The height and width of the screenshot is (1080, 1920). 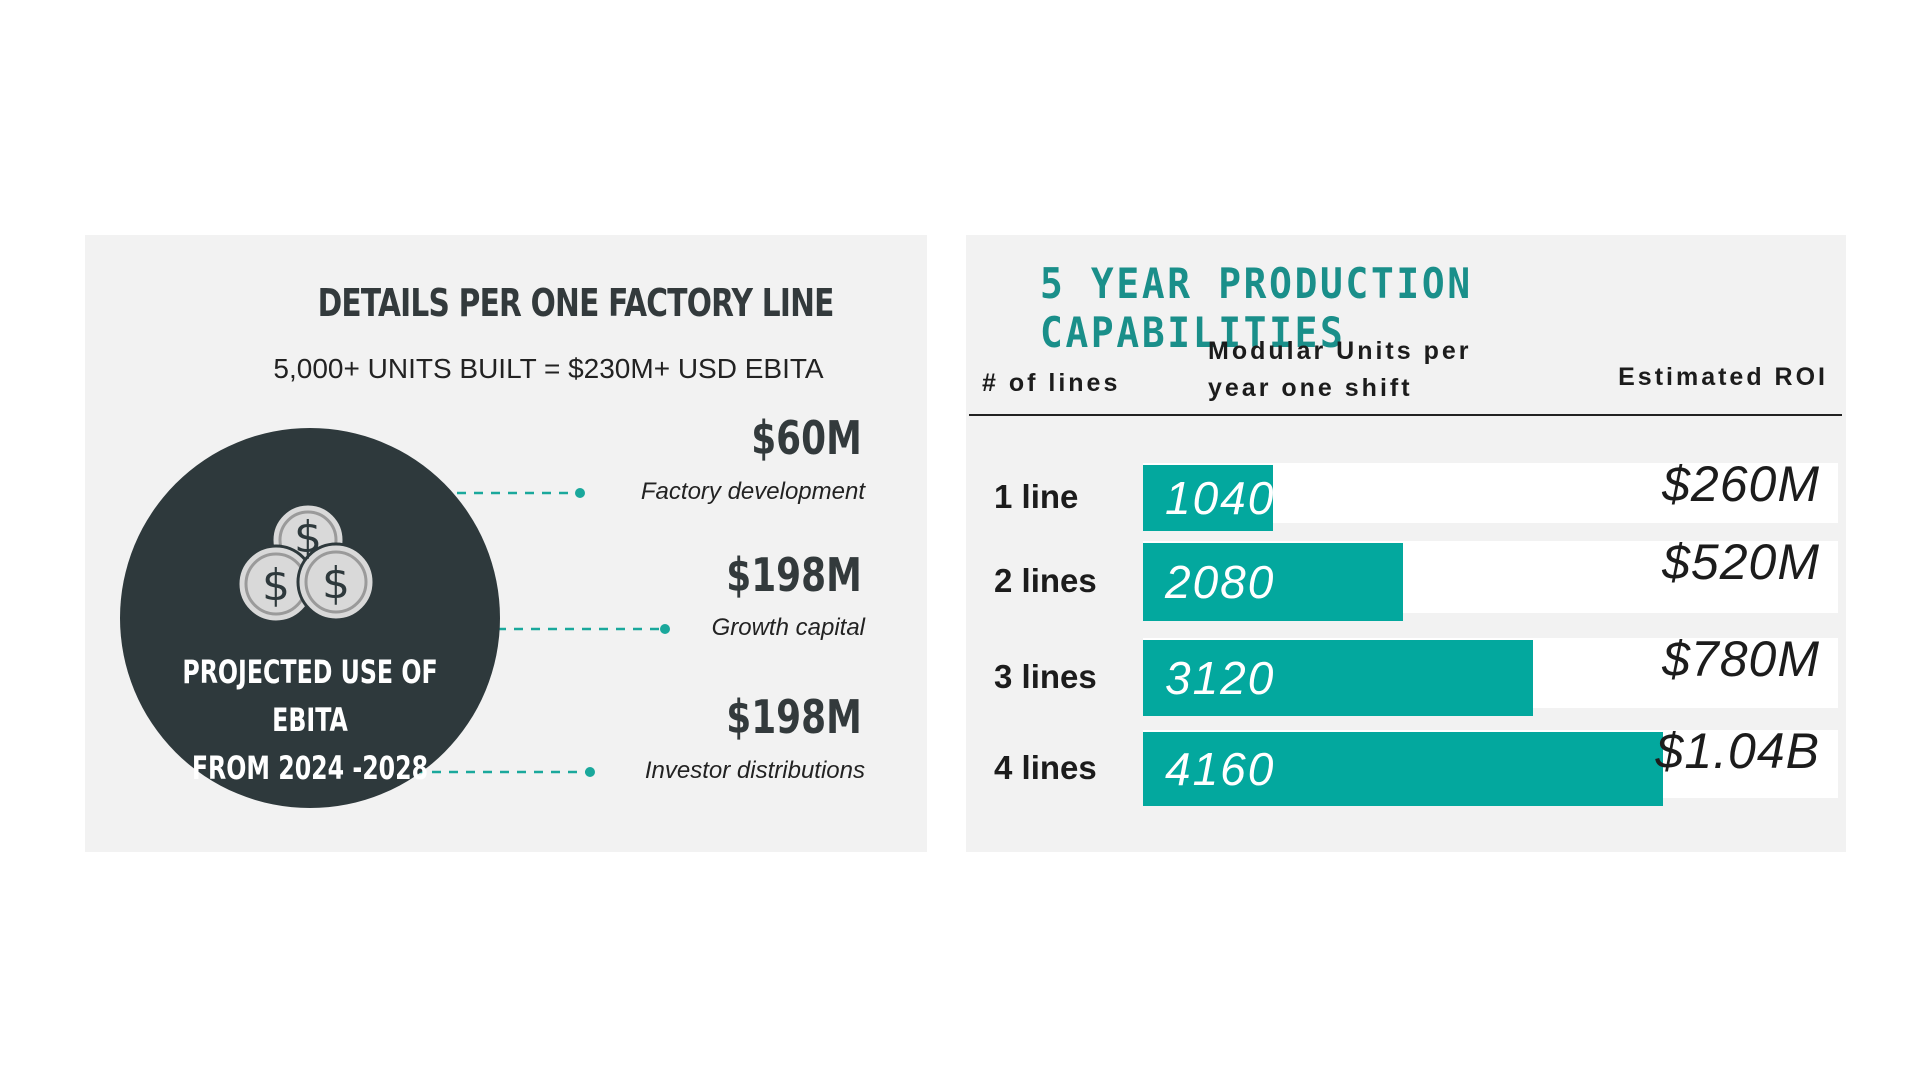 What do you see at coordinates (1310, 388) in the screenshot?
I see `col-head-units-line2: year one shift` at bounding box center [1310, 388].